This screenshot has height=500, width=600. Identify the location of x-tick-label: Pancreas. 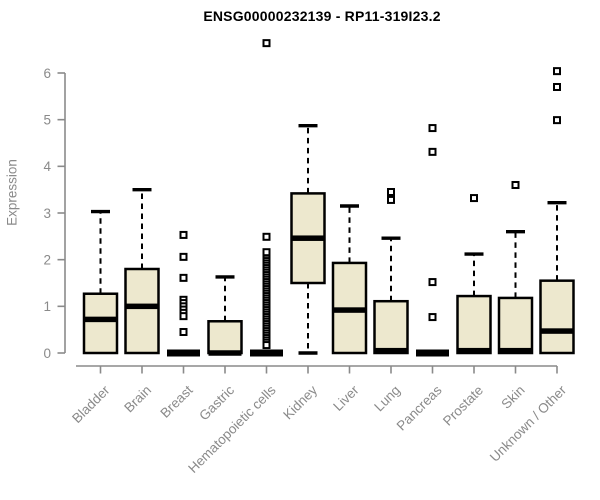
(419, 407).